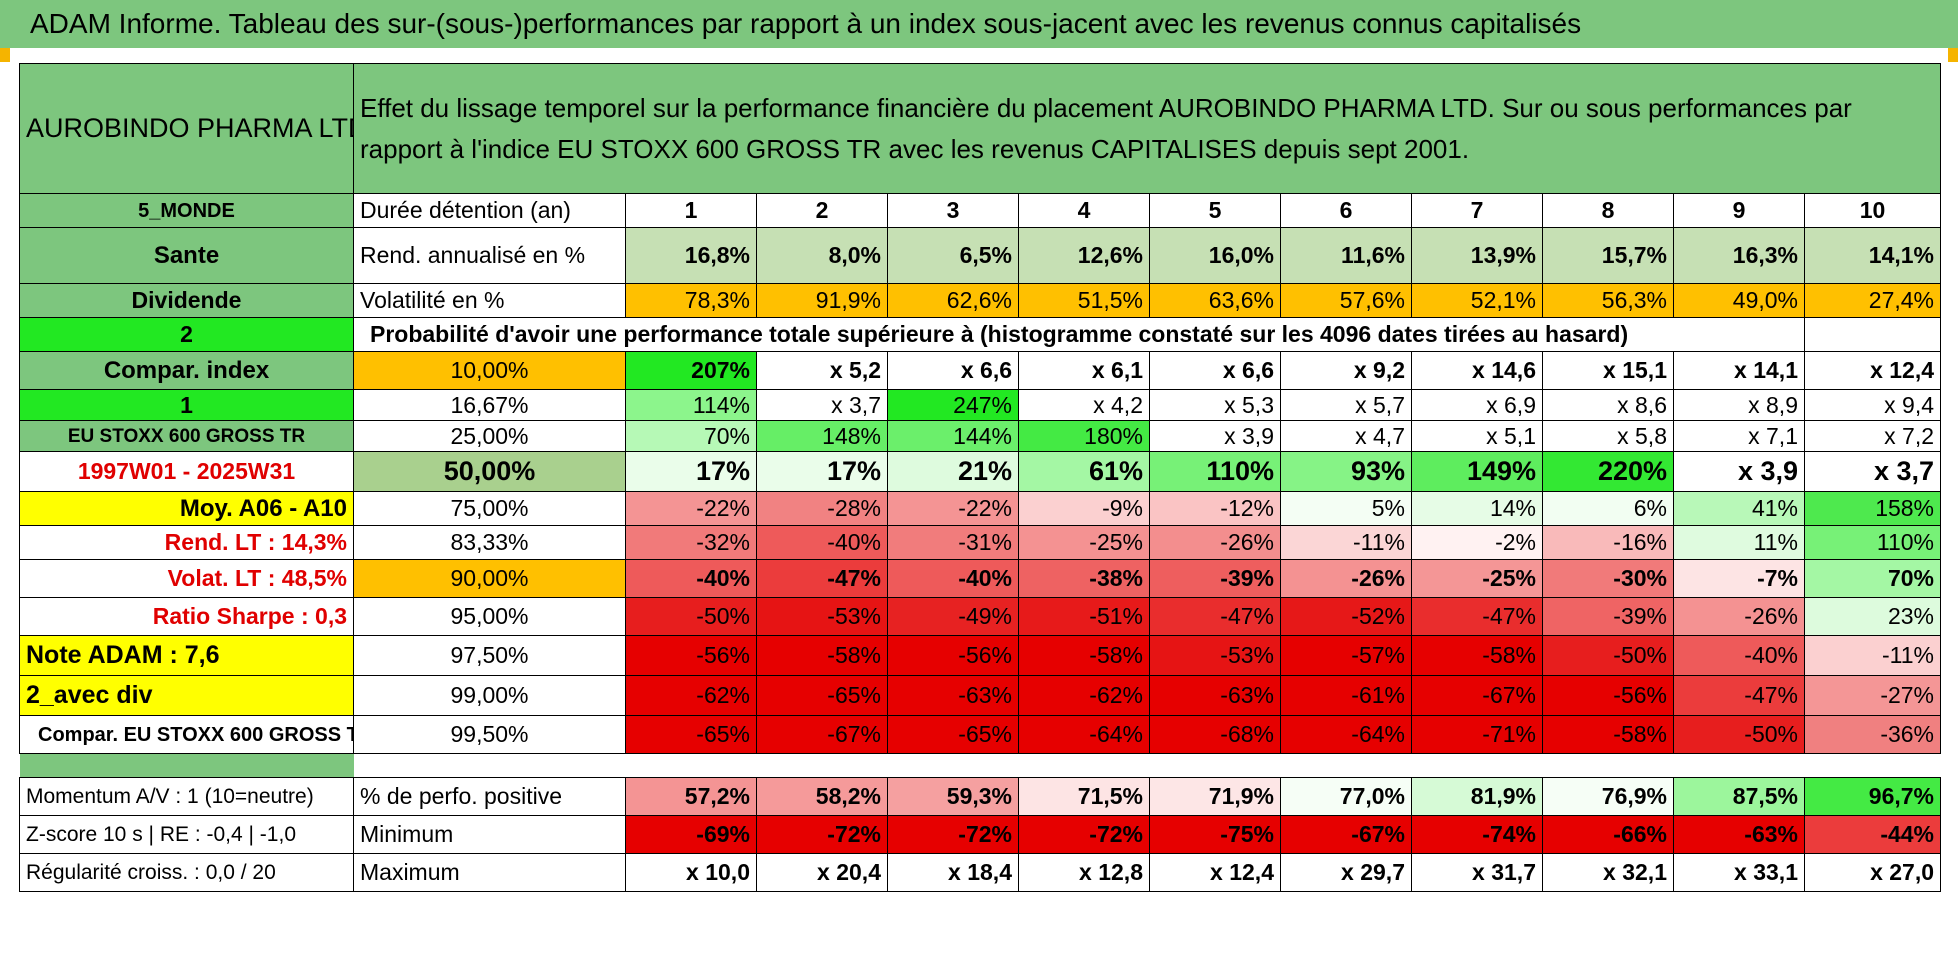 The height and width of the screenshot is (977, 1958). Describe the element at coordinates (1477, 578) in the screenshot. I see `quantile-value-7: -25%` at that location.